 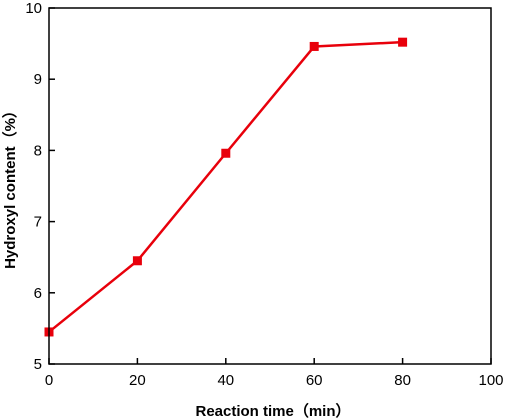 What do you see at coordinates (38, 150) in the screenshot?
I see `y-tick-label: 8` at bounding box center [38, 150].